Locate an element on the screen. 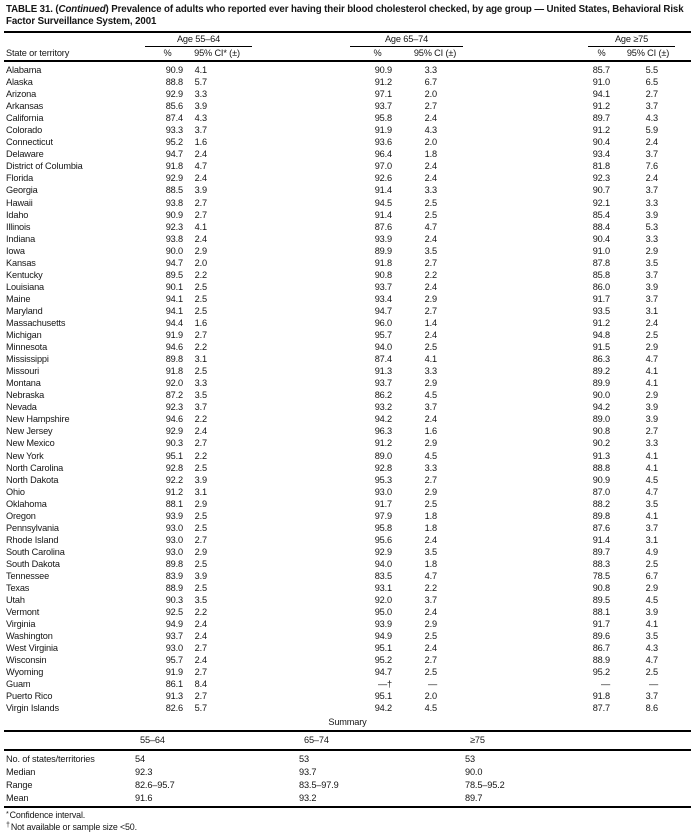 The width and height of the screenshot is (695, 837). table-row: California 87.4 4.3 95.8 2.4 89.7 4.3 is located at coordinates (347, 118).